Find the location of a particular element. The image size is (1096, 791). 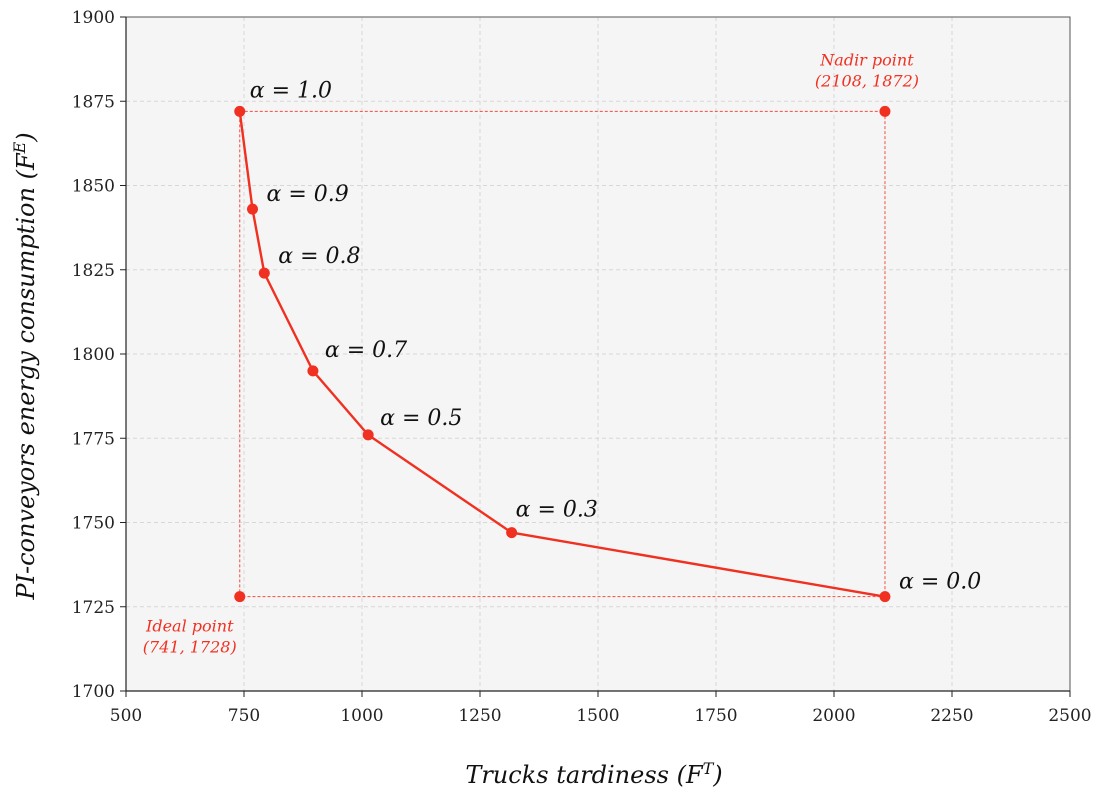

x-tick-label: 1750 is located at coordinates (715, 716).